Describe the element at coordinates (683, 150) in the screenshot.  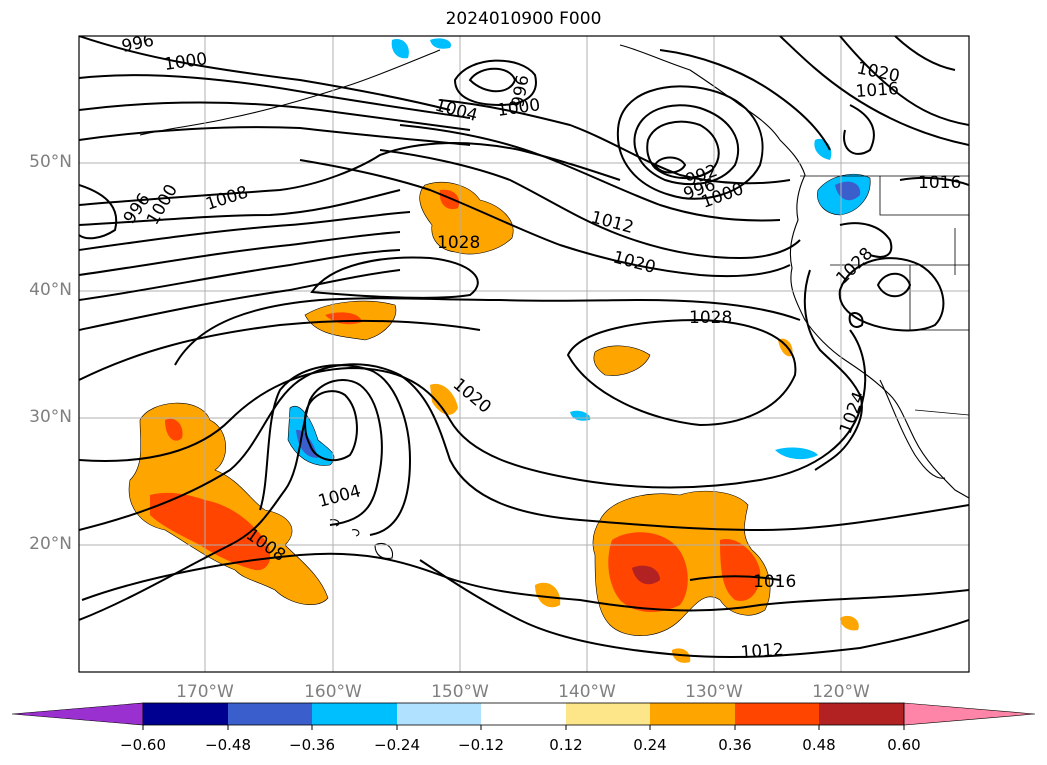
I see `low-gulf-inner` at that location.